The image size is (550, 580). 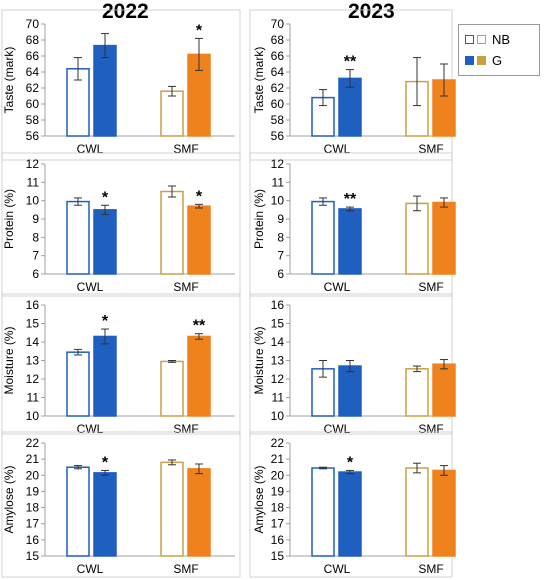 What do you see at coordinates (444, 513) in the screenshot?
I see `amylose-2023-bar-smf-g` at bounding box center [444, 513].